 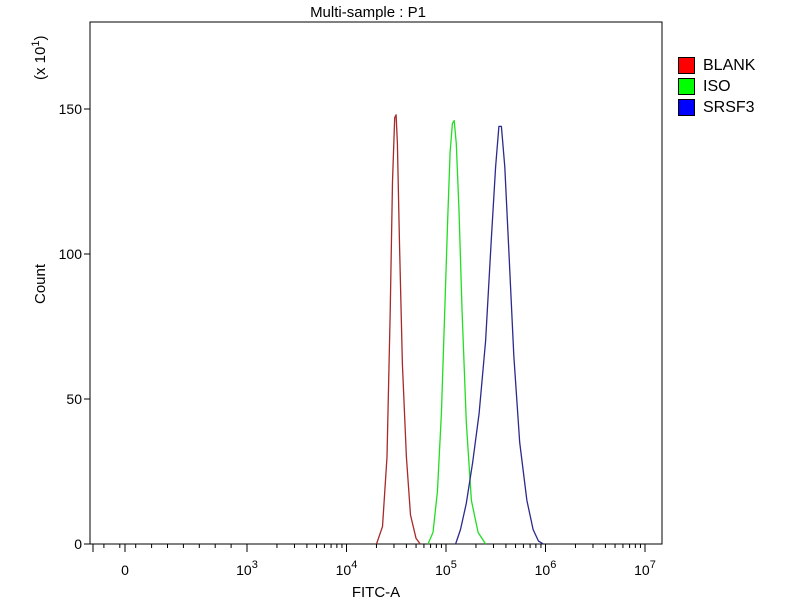 What do you see at coordinates (499, 335) in the screenshot?
I see `series-srsf3-line` at bounding box center [499, 335].